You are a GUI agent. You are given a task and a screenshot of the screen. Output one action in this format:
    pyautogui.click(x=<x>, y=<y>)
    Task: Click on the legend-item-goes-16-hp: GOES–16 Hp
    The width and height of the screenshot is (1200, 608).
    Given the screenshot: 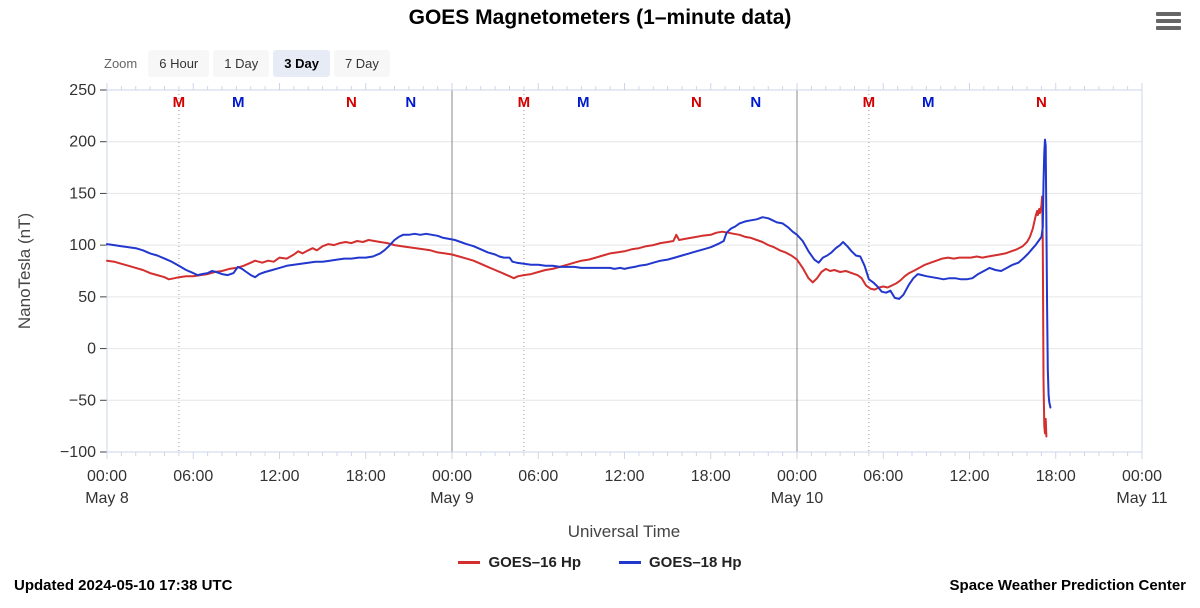 What is the action you would take?
    pyautogui.click(x=519, y=562)
    